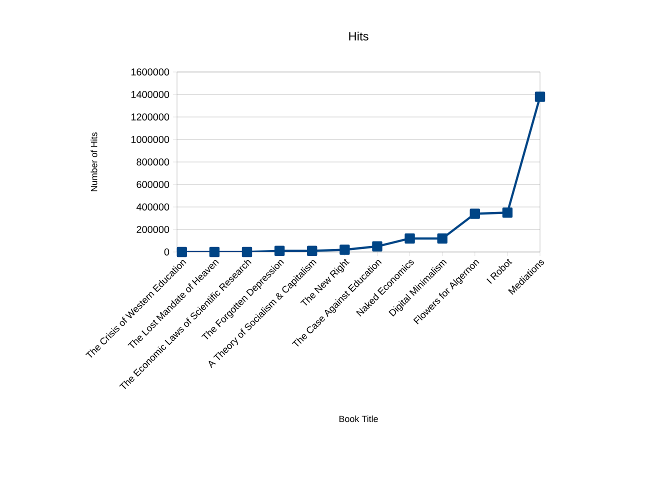  What do you see at coordinates (150, 94) in the screenshot?
I see `y-tick-label: 1400000` at bounding box center [150, 94].